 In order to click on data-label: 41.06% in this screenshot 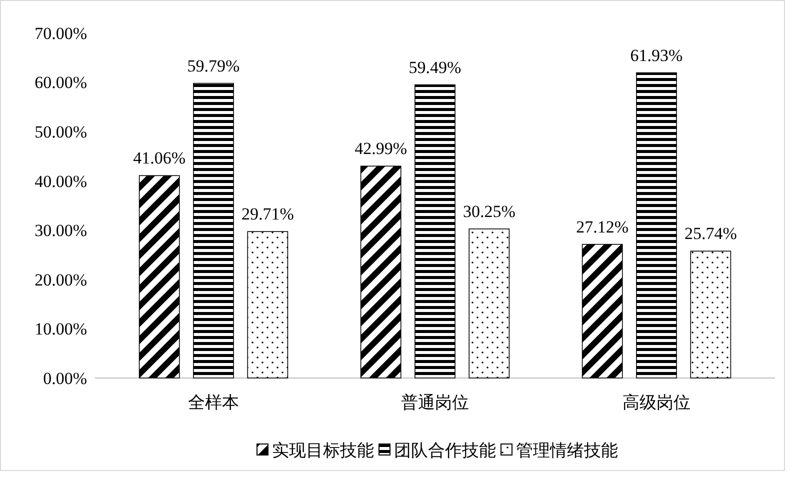, I will do `click(159, 158)`.